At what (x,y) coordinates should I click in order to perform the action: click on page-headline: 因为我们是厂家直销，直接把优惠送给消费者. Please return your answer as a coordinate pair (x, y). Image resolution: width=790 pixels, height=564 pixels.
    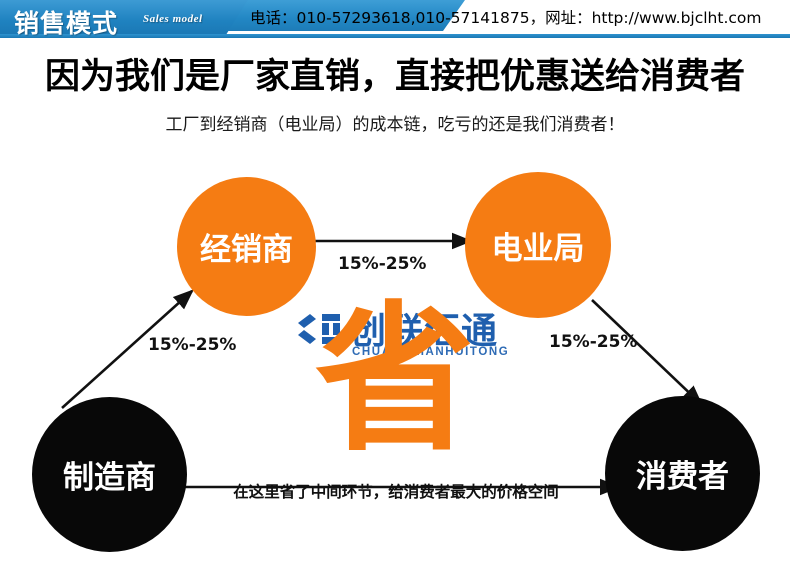
    Looking at the image, I should click on (394, 77).